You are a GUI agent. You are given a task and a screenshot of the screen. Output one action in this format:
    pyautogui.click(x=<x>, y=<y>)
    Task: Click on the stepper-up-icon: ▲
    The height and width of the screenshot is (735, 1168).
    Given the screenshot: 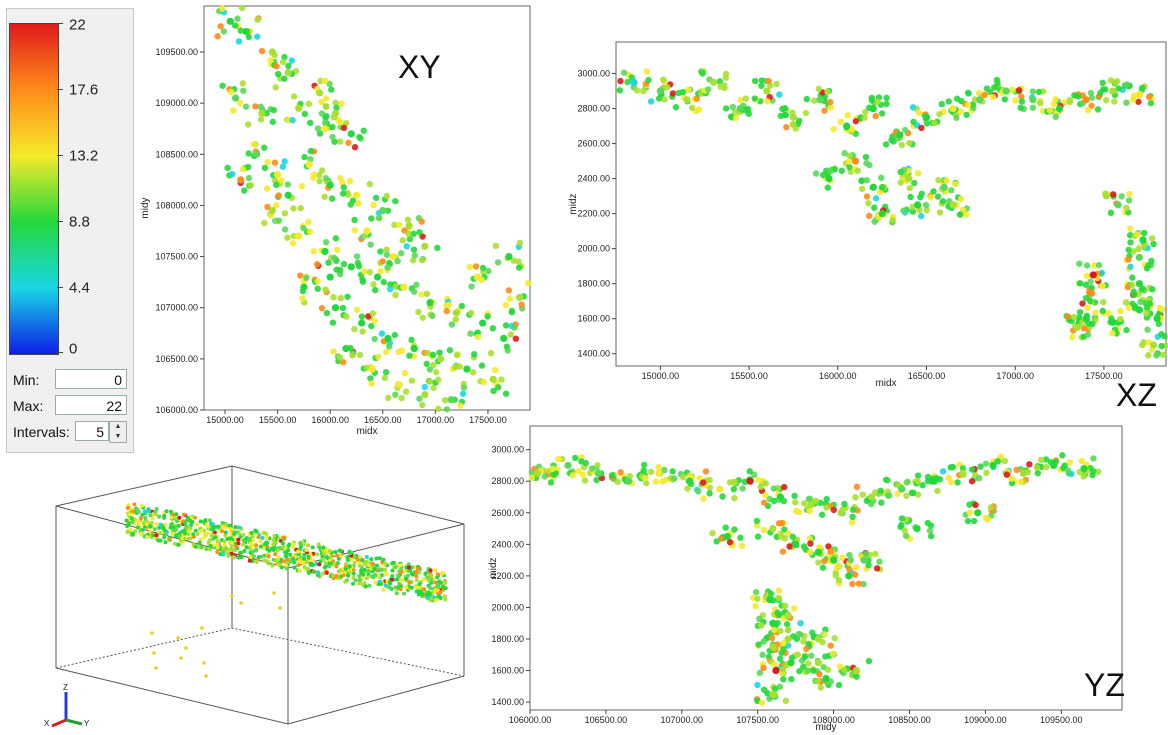 What is the action you would take?
    pyautogui.click(x=118, y=426)
    